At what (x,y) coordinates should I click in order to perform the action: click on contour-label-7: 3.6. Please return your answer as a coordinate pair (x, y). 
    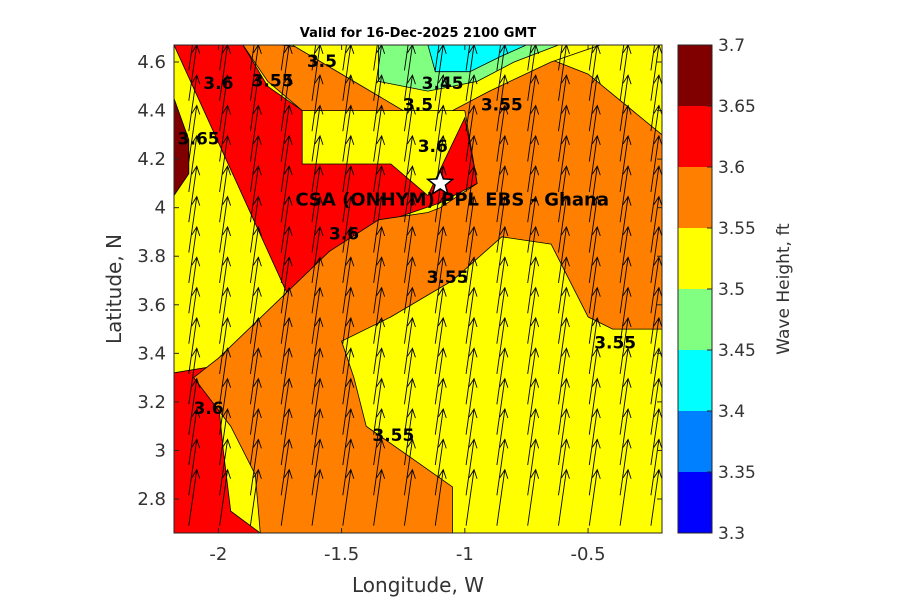
    Looking at the image, I should click on (433, 147).